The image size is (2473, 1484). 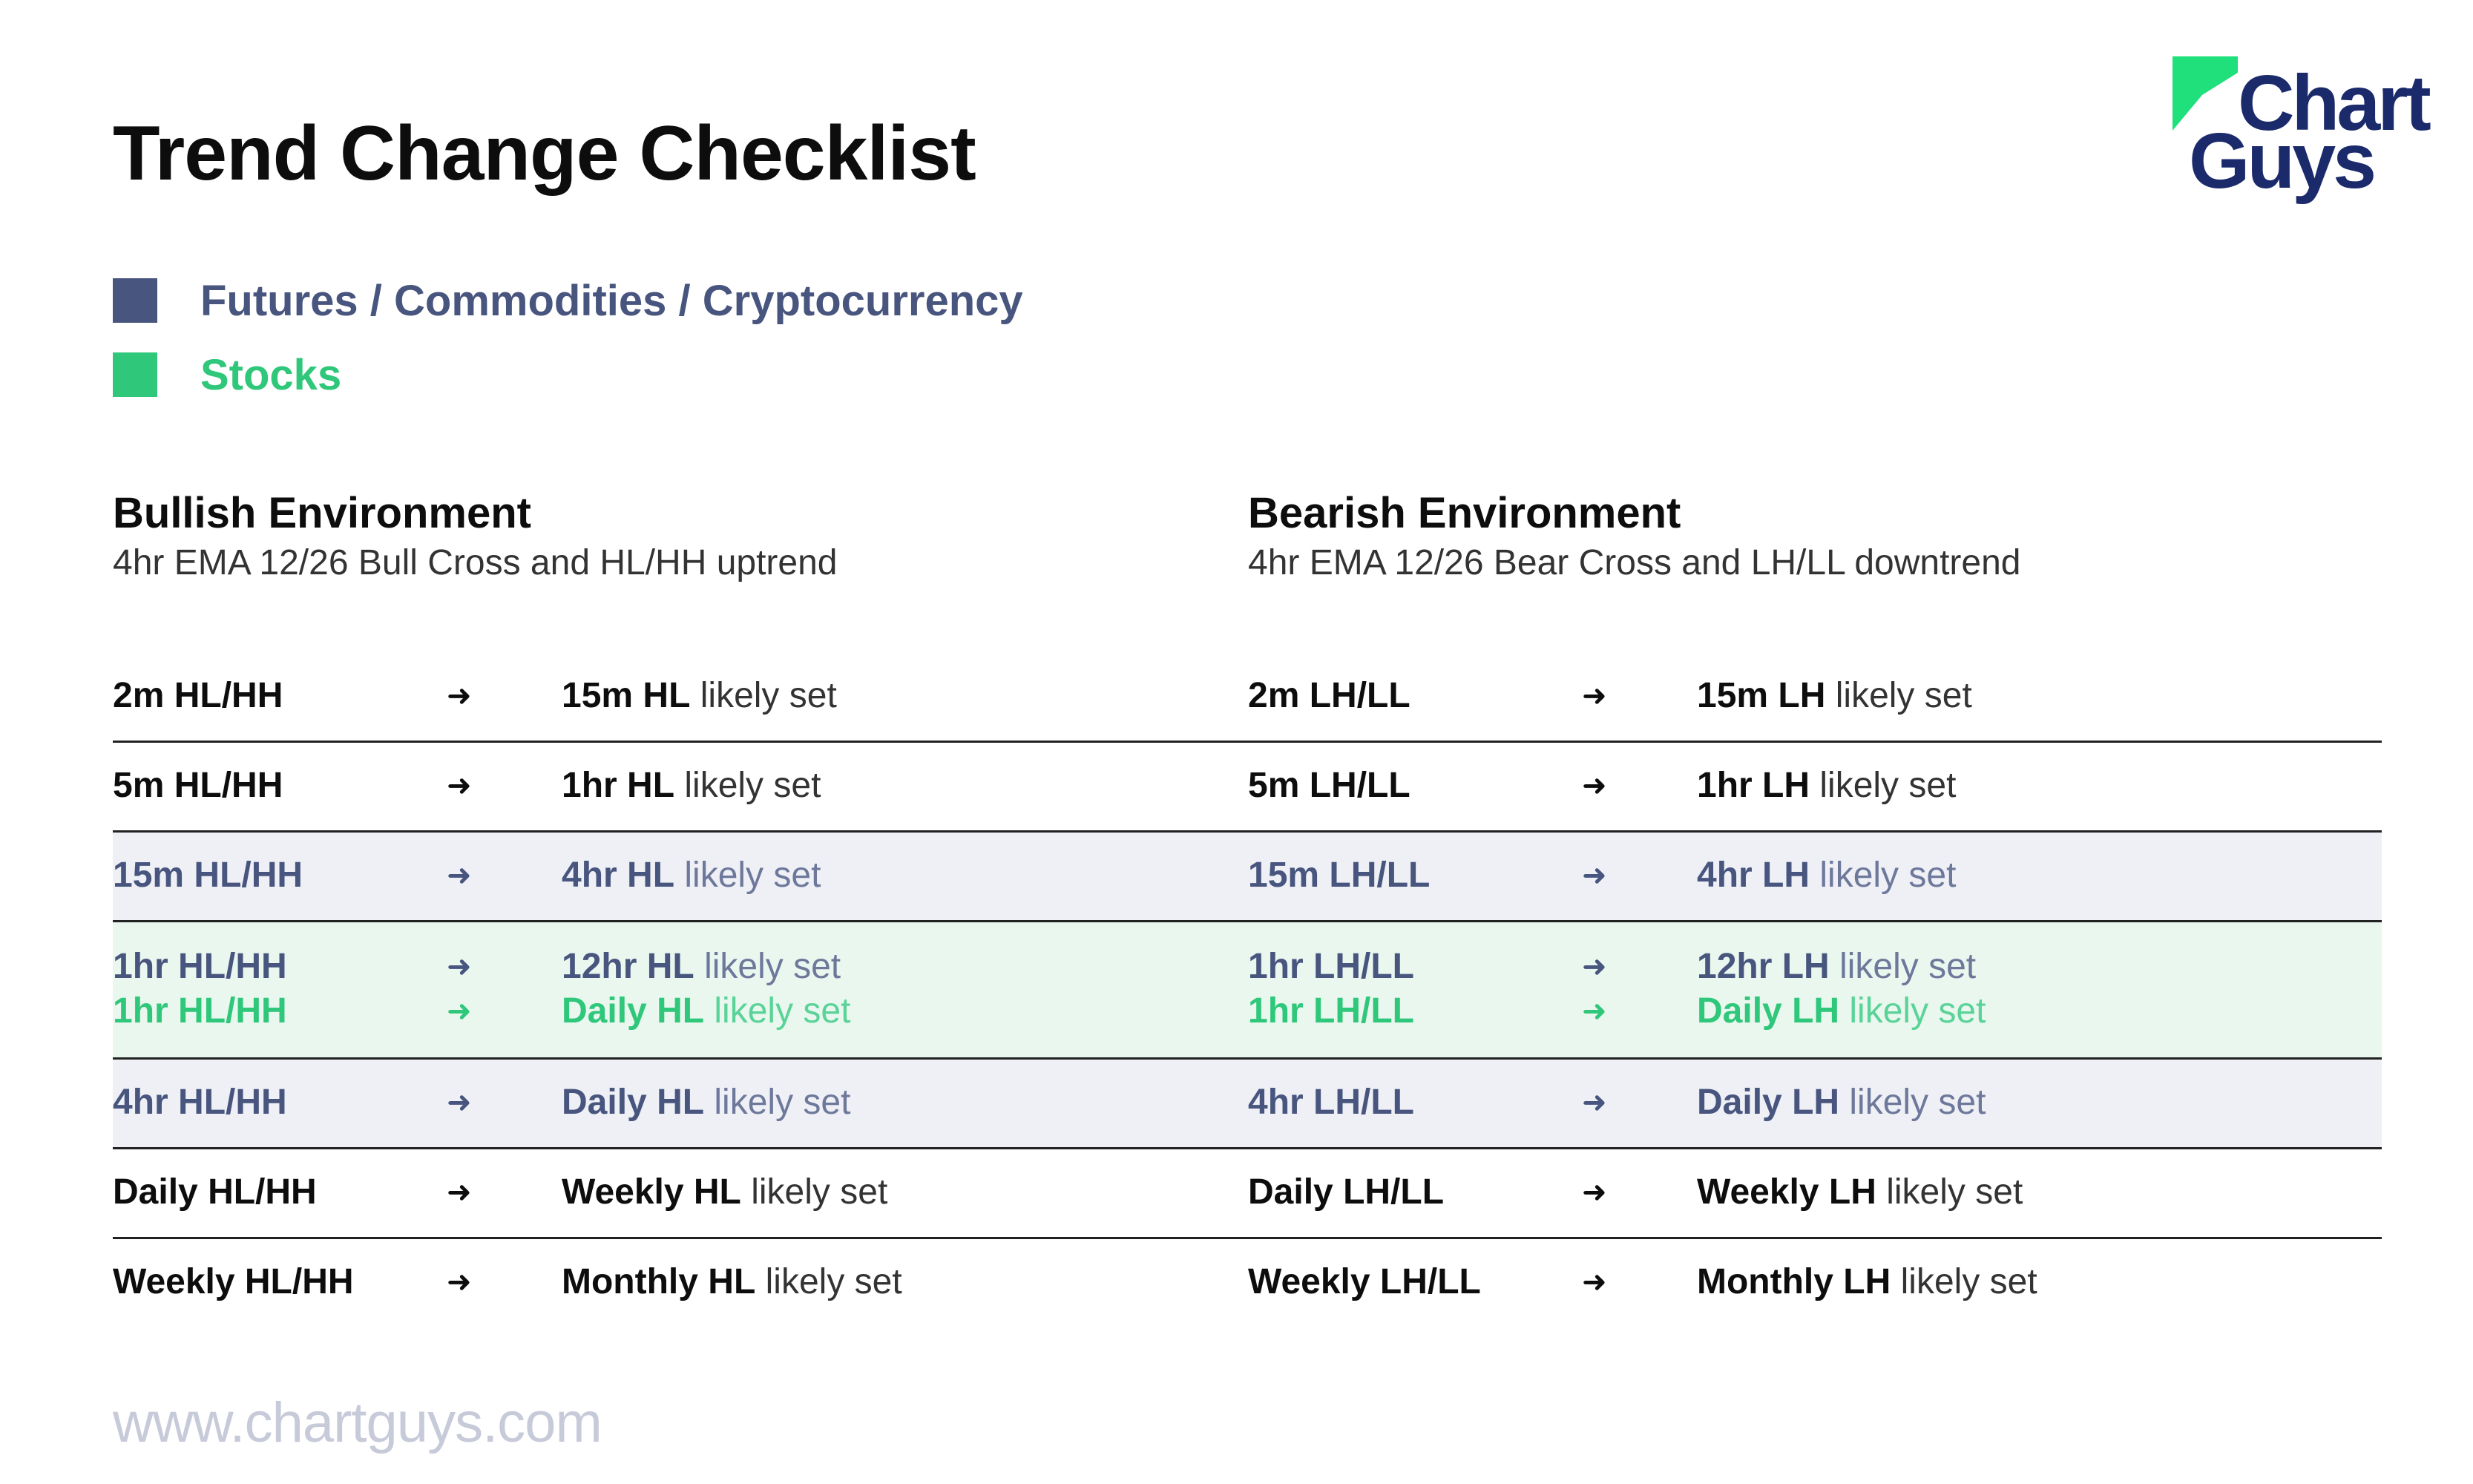 I want to click on bear-to-cell: Weekly LH likely set, so click(x=1860, y=1192).